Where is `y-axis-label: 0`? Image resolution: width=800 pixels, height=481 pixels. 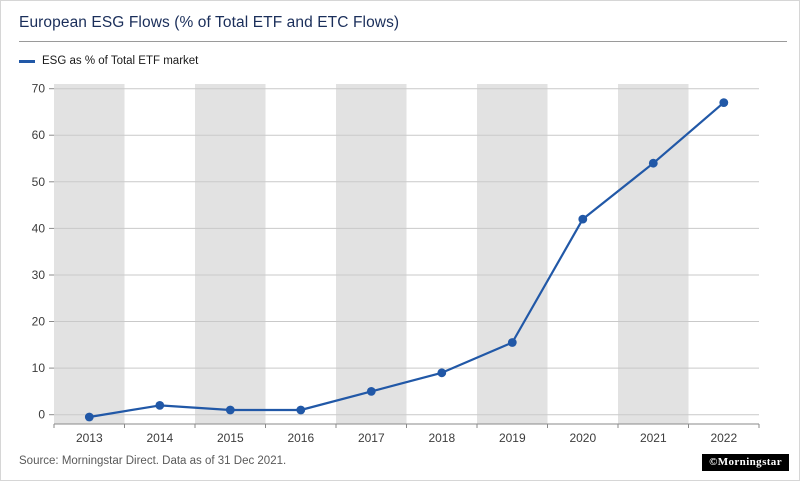
y-axis-label: 0 is located at coordinates (41, 415).